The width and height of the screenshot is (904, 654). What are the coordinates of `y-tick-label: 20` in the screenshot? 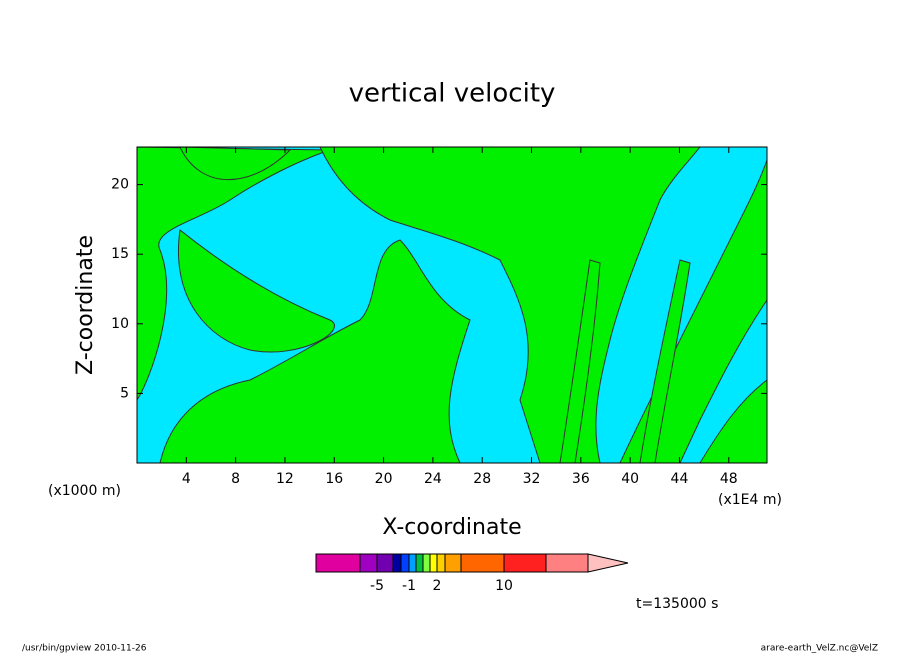 It's located at (120, 185).